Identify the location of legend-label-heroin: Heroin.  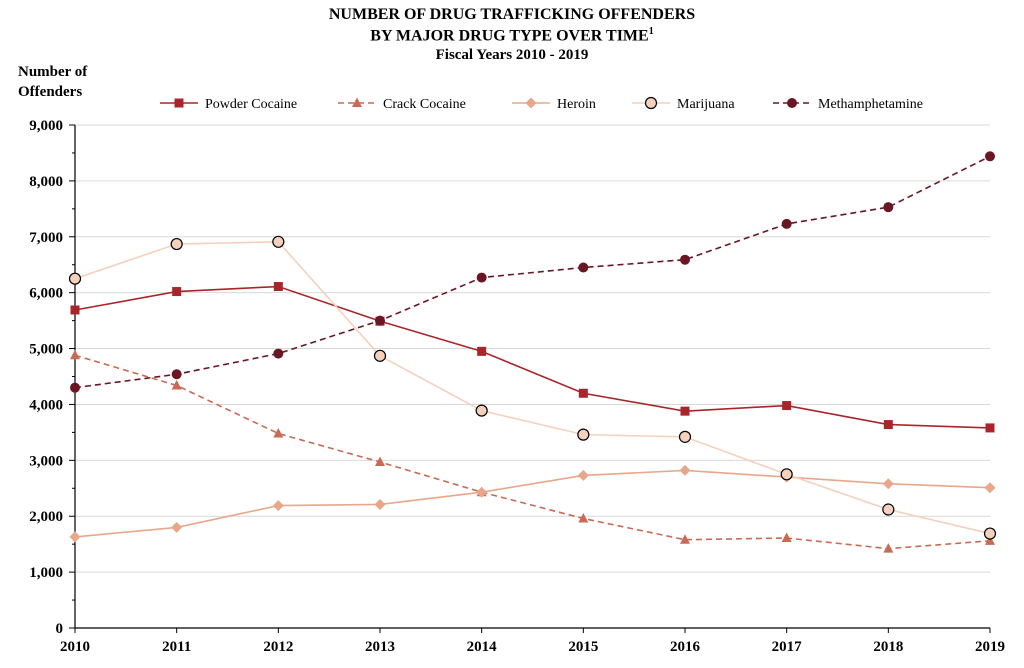
(576, 104).